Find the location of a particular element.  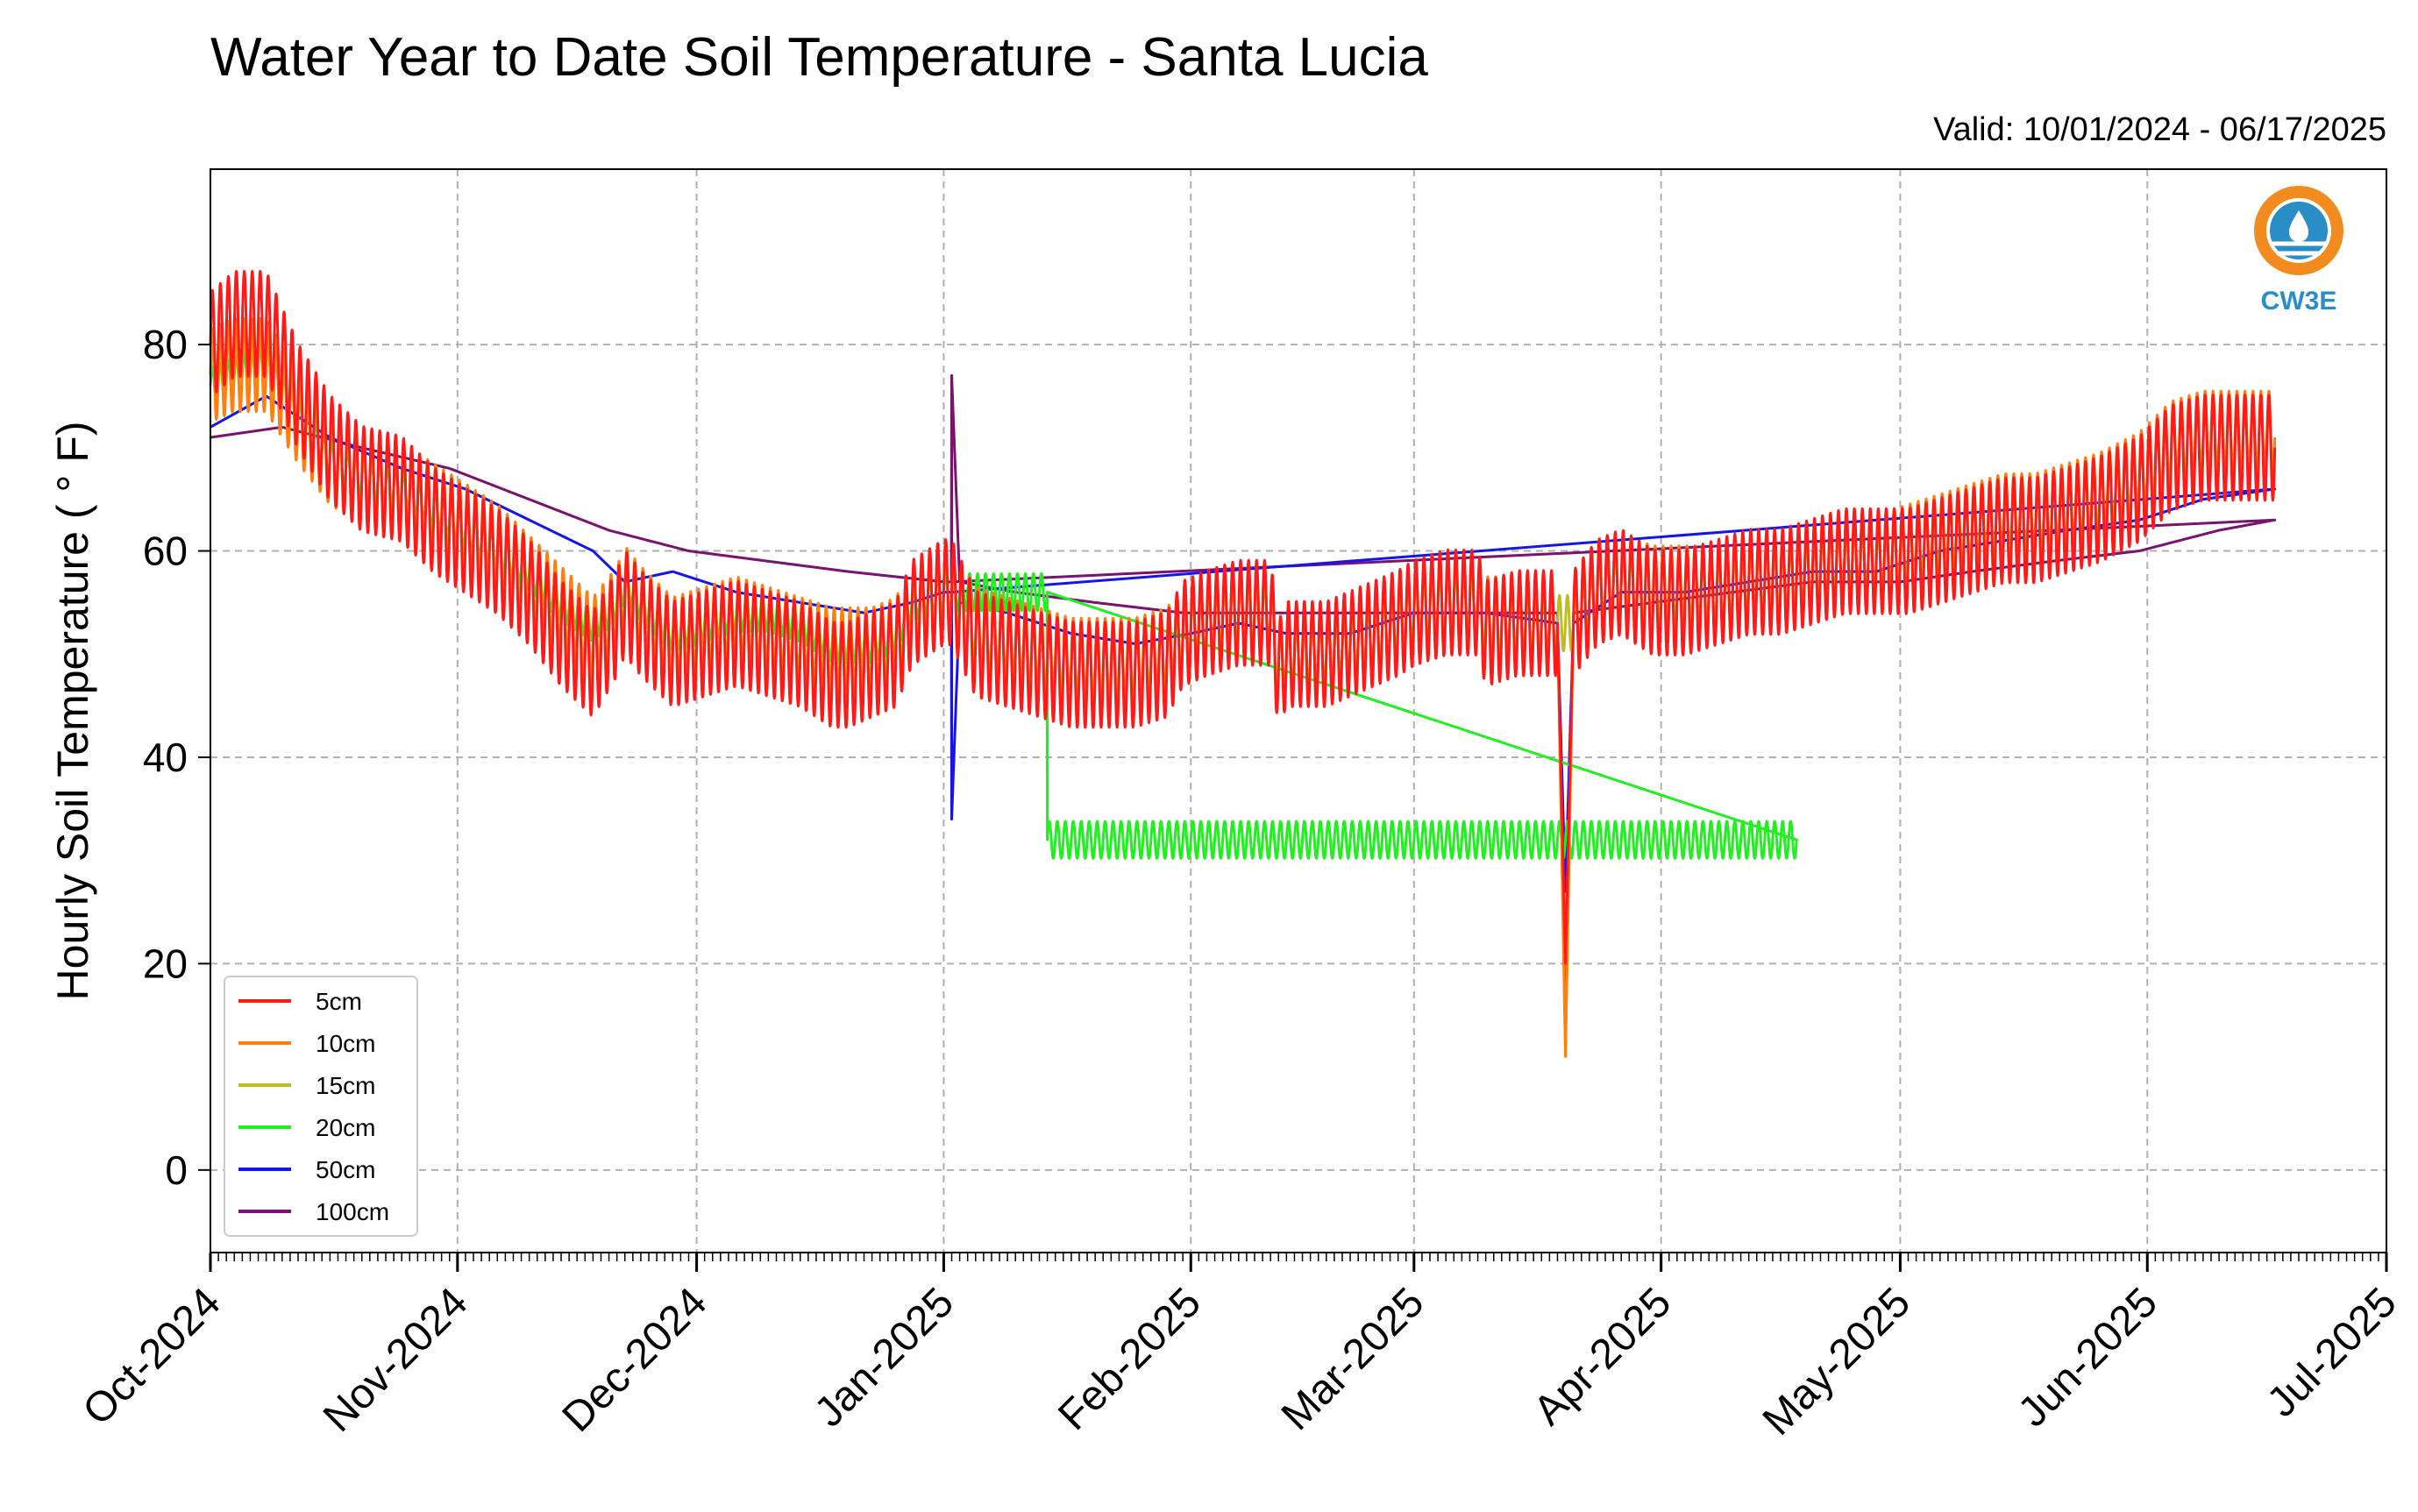

legend-label-50cm: 50cm is located at coordinates (345, 1169).